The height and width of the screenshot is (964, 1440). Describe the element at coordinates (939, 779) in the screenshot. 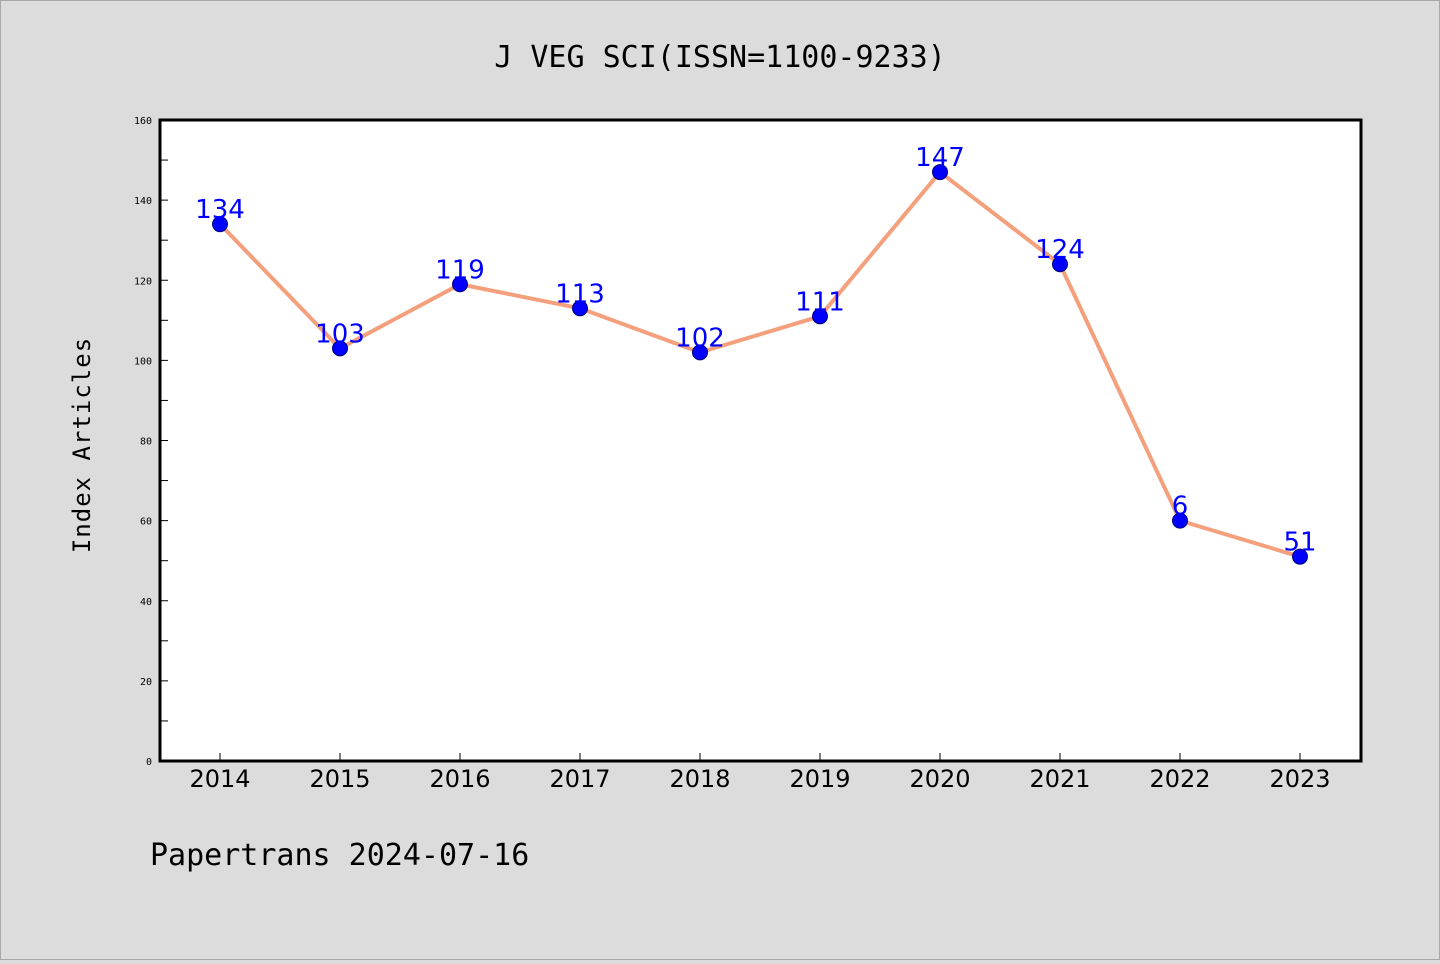

I see `x-tick-label: 2020` at that location.